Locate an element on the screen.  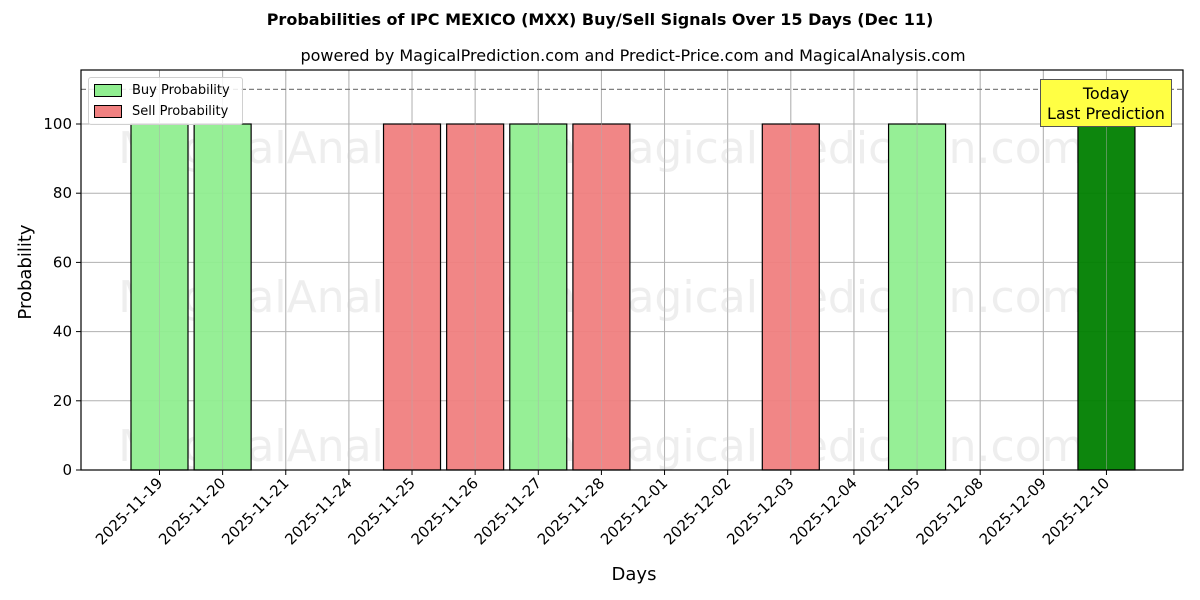
y-tick-label: 80 is located at coordinates (62, 193).